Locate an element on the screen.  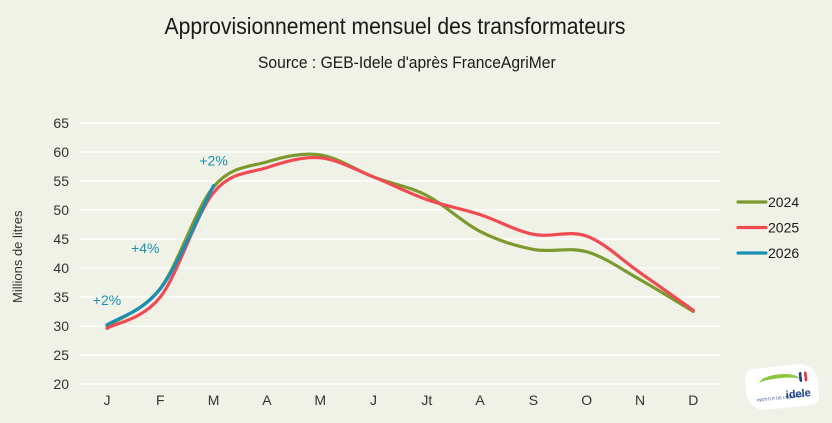
legend-label-2025: 2025 is located at coordinates (783, 228).